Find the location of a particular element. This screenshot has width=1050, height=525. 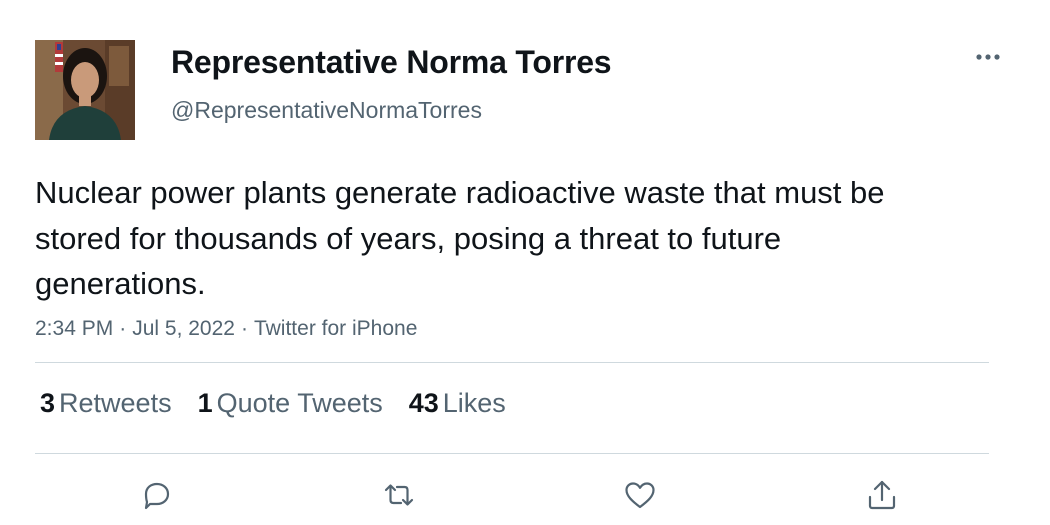

likes-label: Likes is located at coordinates (474, 403).